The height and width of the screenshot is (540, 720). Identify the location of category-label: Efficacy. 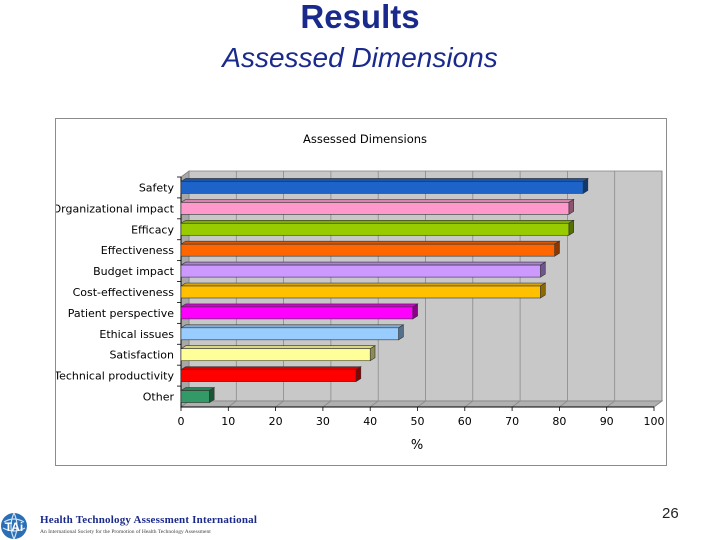
(152, 229).